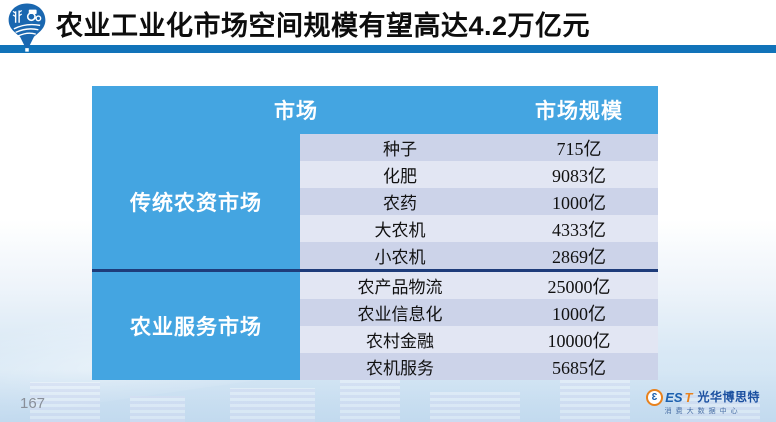 The width and height of the screenshot is (776, 422). Describe the element at coordinates (323, 26) in the screenshot. I see `page-title: 农业工业化市场空间规模有望高达4.2万亿元` at that location.